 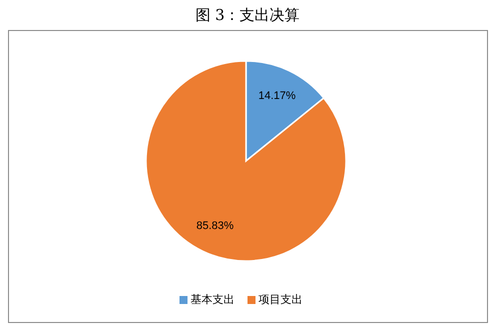 I want to click on chart-title: 图 3：支出决算, so click(x=247, y=15).